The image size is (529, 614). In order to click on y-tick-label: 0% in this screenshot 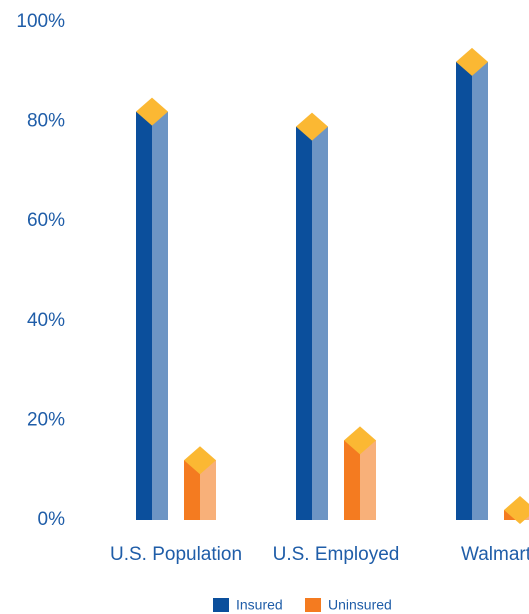, I will do `click(52, 519)`.